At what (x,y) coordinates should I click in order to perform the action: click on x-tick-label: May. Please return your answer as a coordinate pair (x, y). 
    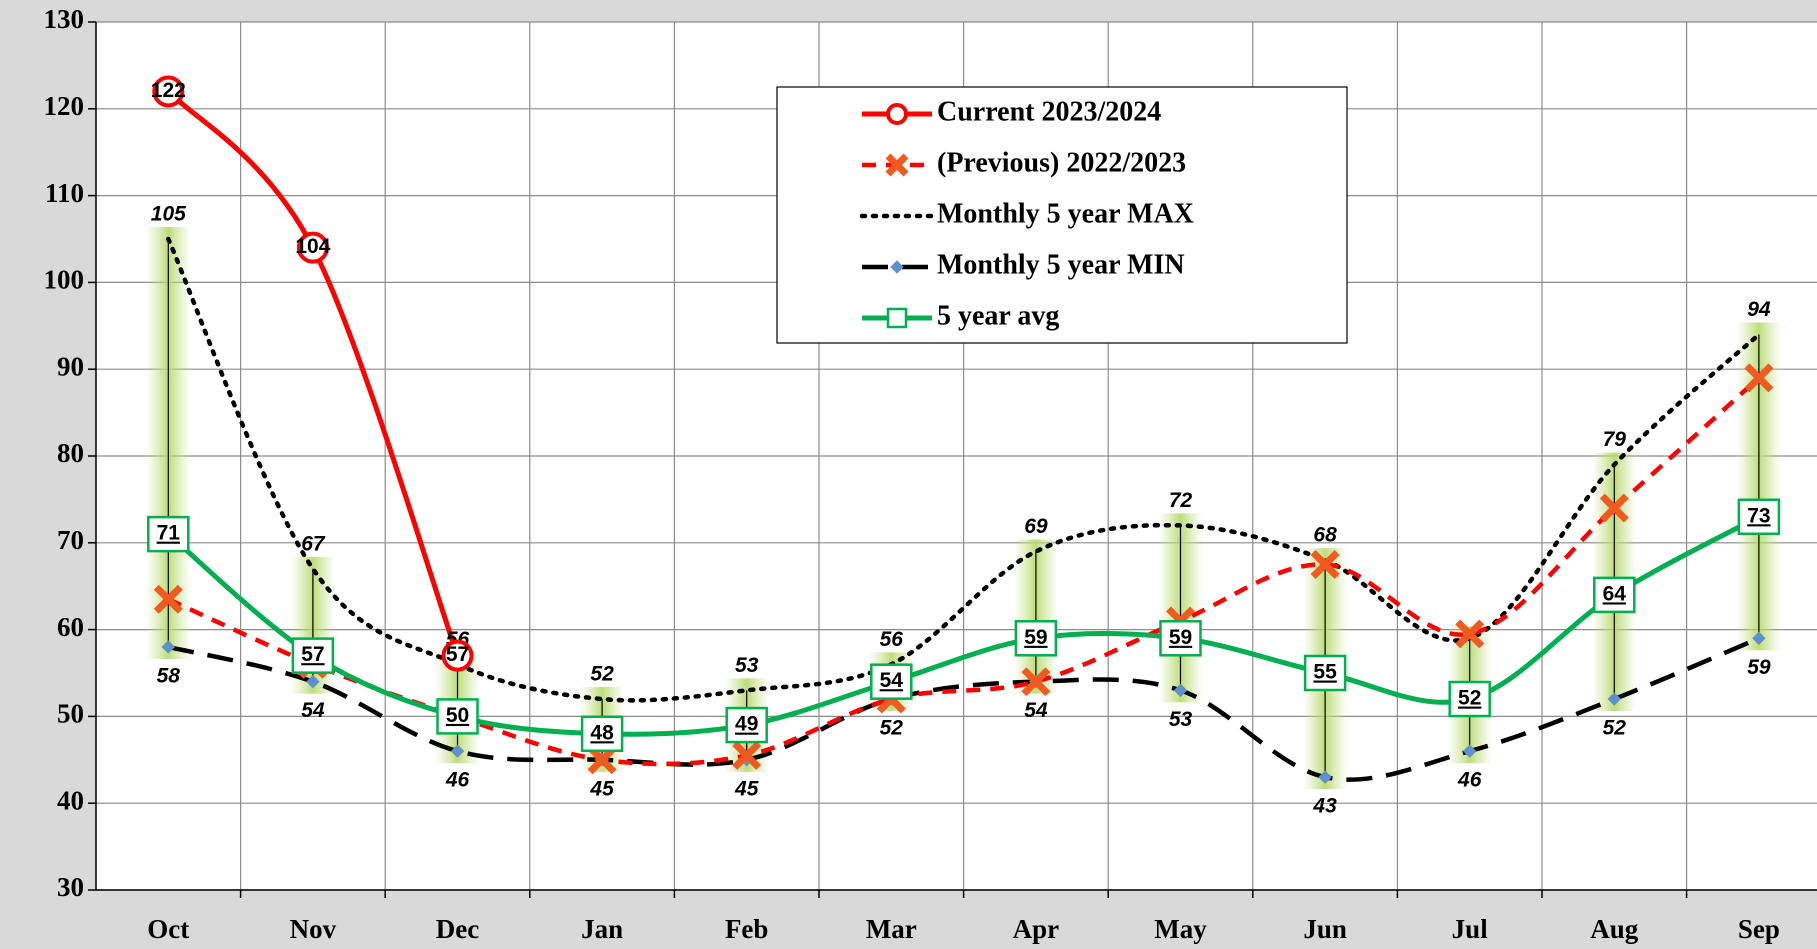
    Looking at the image, I should click on (1180, 929).